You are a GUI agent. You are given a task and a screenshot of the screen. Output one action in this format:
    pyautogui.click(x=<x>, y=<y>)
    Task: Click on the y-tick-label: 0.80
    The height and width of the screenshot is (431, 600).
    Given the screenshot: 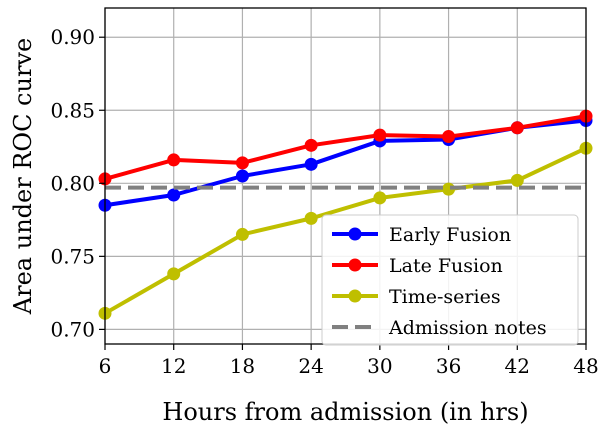 What is the action you would take?
    pyautogui.click(x=72, y=183)
    